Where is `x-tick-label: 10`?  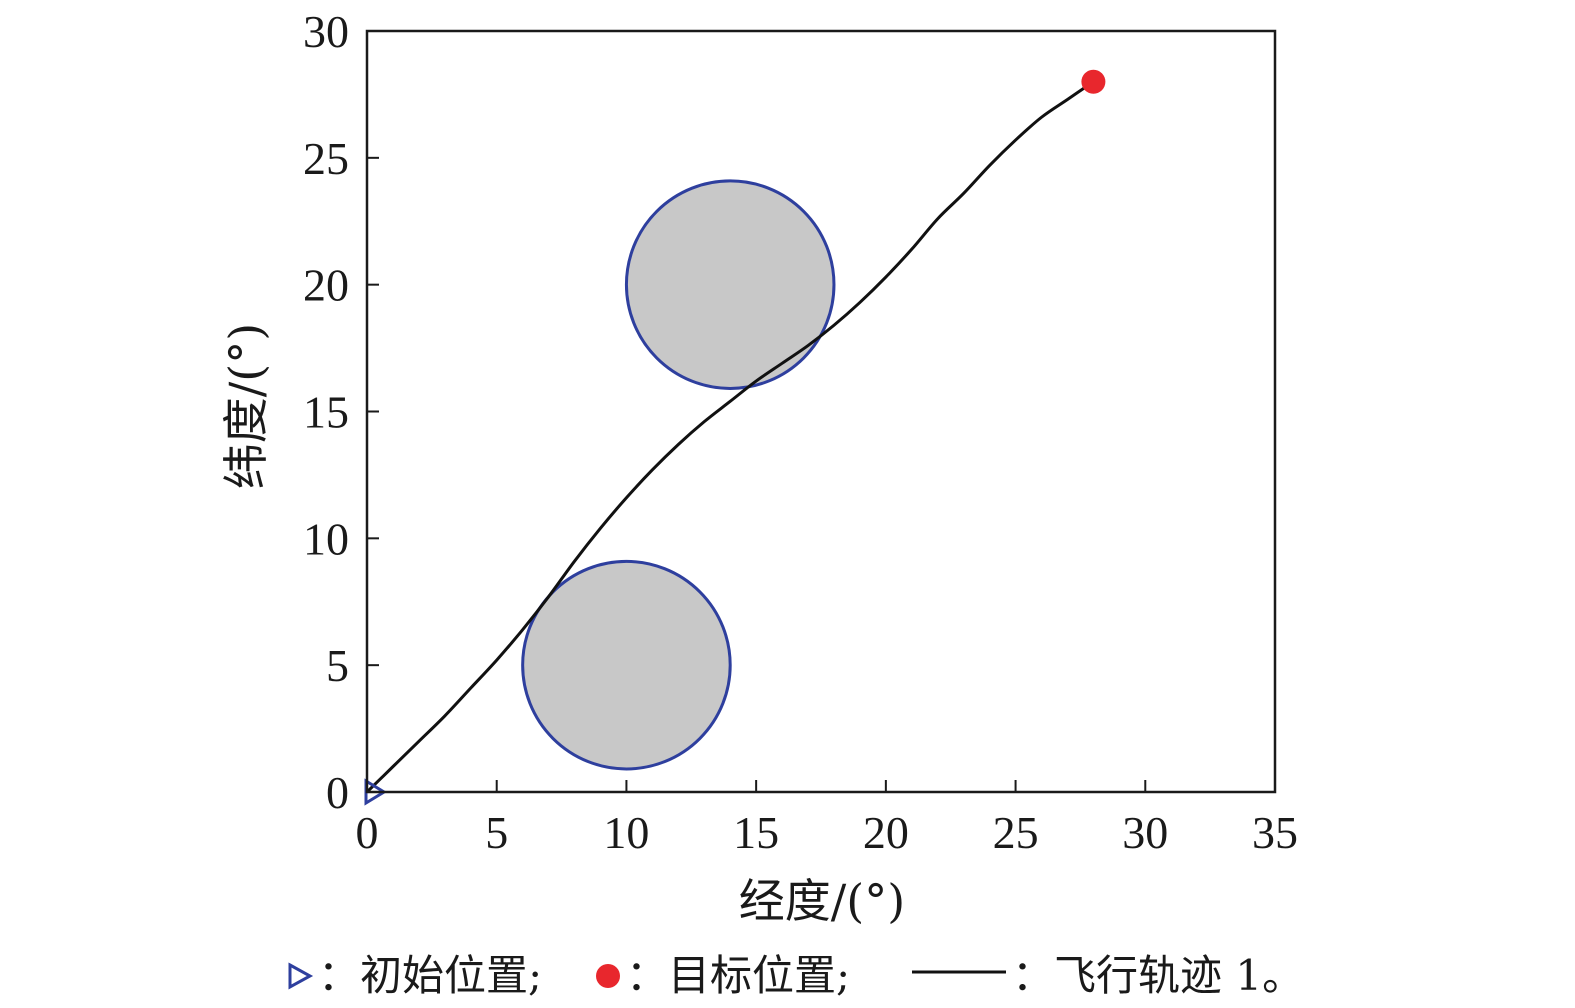 x-tick-label: 10 is located at coordinates (626, 832).